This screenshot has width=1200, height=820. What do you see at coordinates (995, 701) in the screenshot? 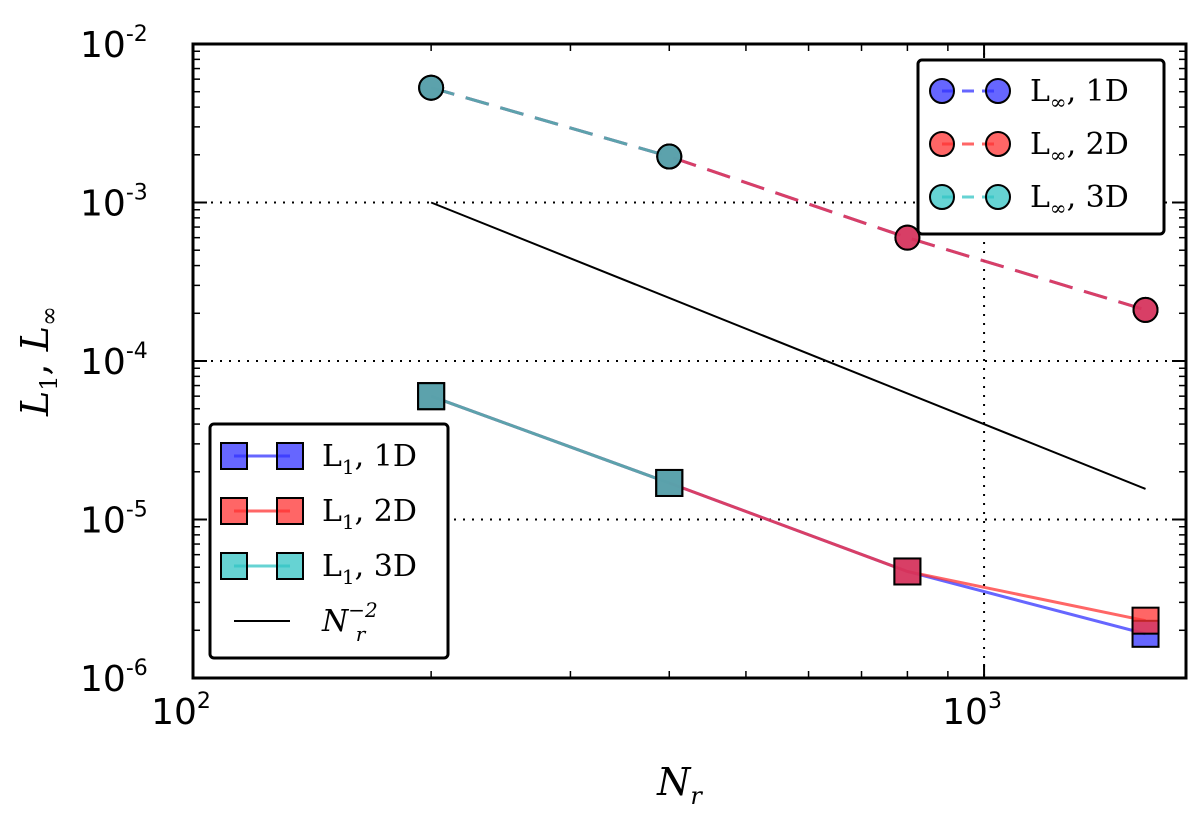
I see `x-tick-exponent: 3` at bounding box center [995, 701].